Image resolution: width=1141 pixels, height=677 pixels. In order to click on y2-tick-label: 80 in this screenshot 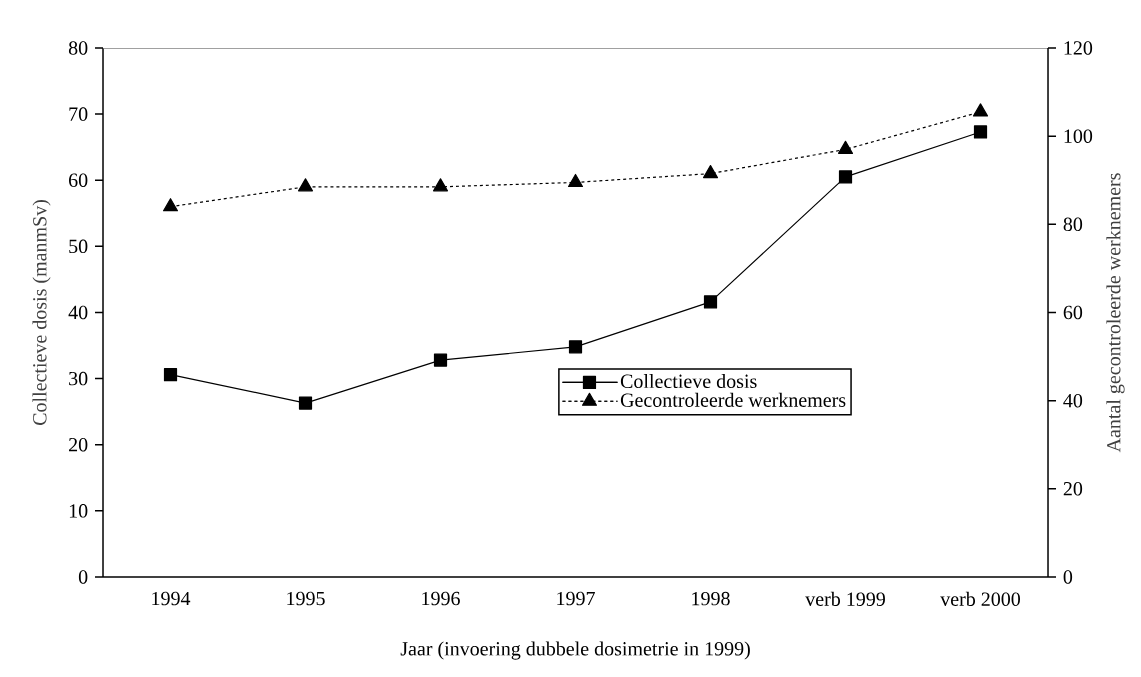, I will do `click(1073, 224)`.